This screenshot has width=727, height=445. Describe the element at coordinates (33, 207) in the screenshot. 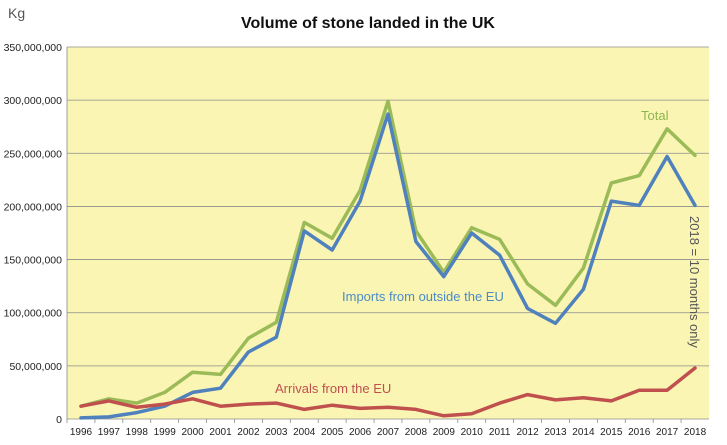

I see `y-tick-label: 200,000,000` at that location.